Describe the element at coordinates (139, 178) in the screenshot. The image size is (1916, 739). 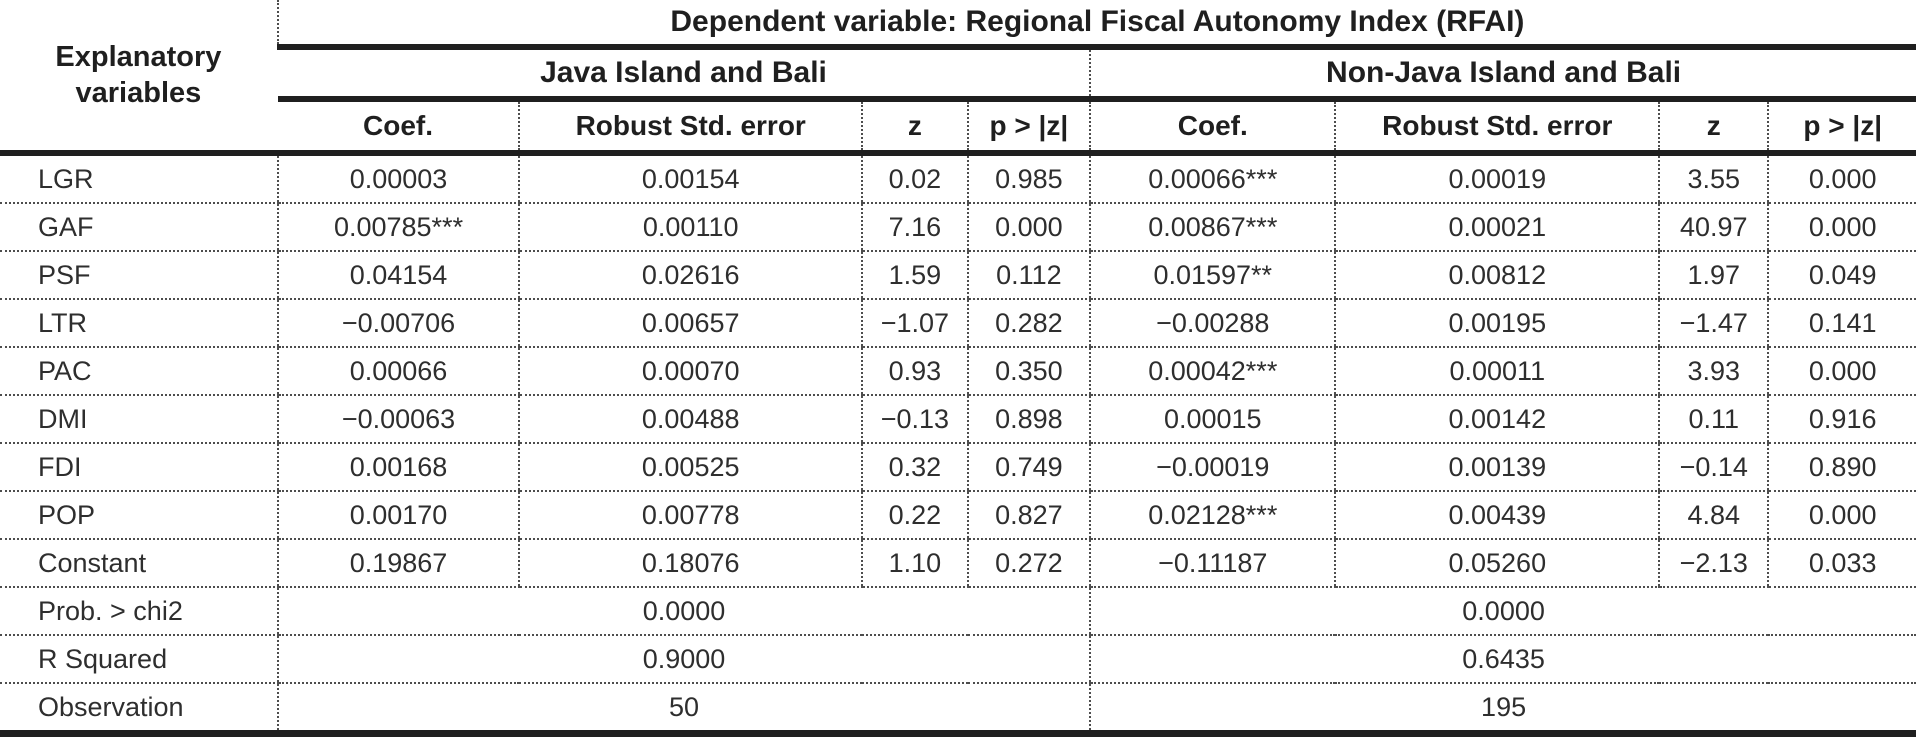
I see `variable-row-label: LGR` at that location.